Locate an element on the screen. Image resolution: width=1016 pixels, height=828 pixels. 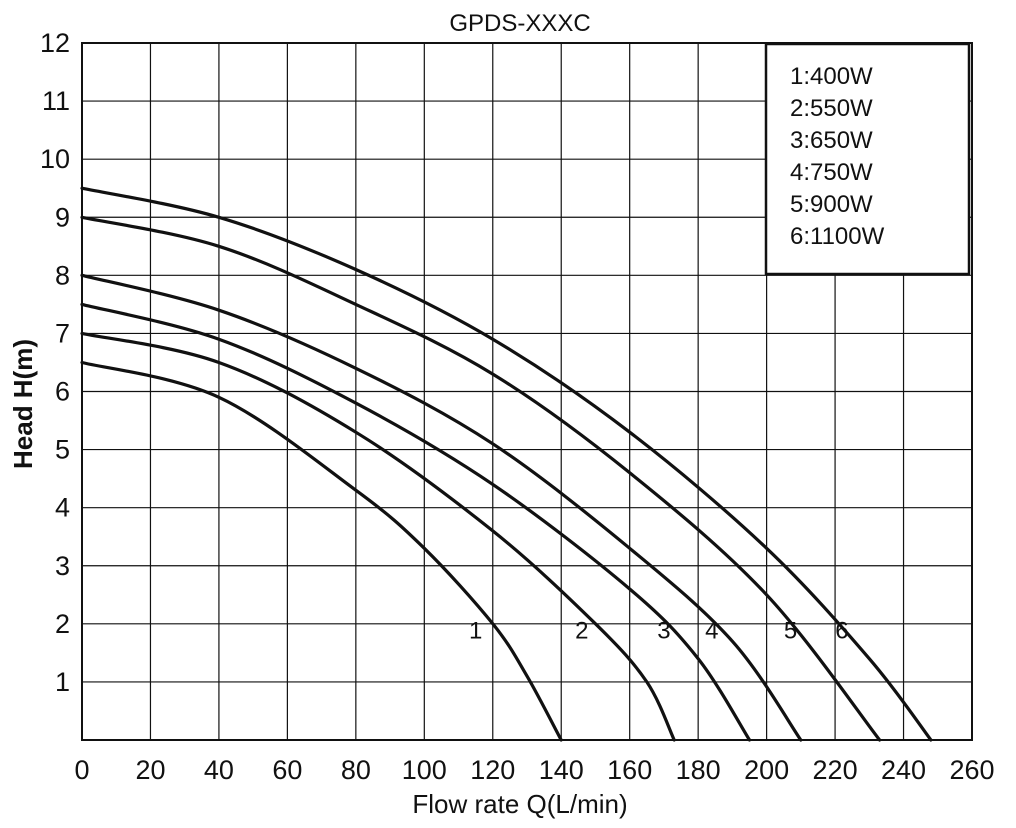
legend: 1:400W 2:550W 3:650W 4:750W 5:900W 6:1100W is located at coordinates (867, 159).